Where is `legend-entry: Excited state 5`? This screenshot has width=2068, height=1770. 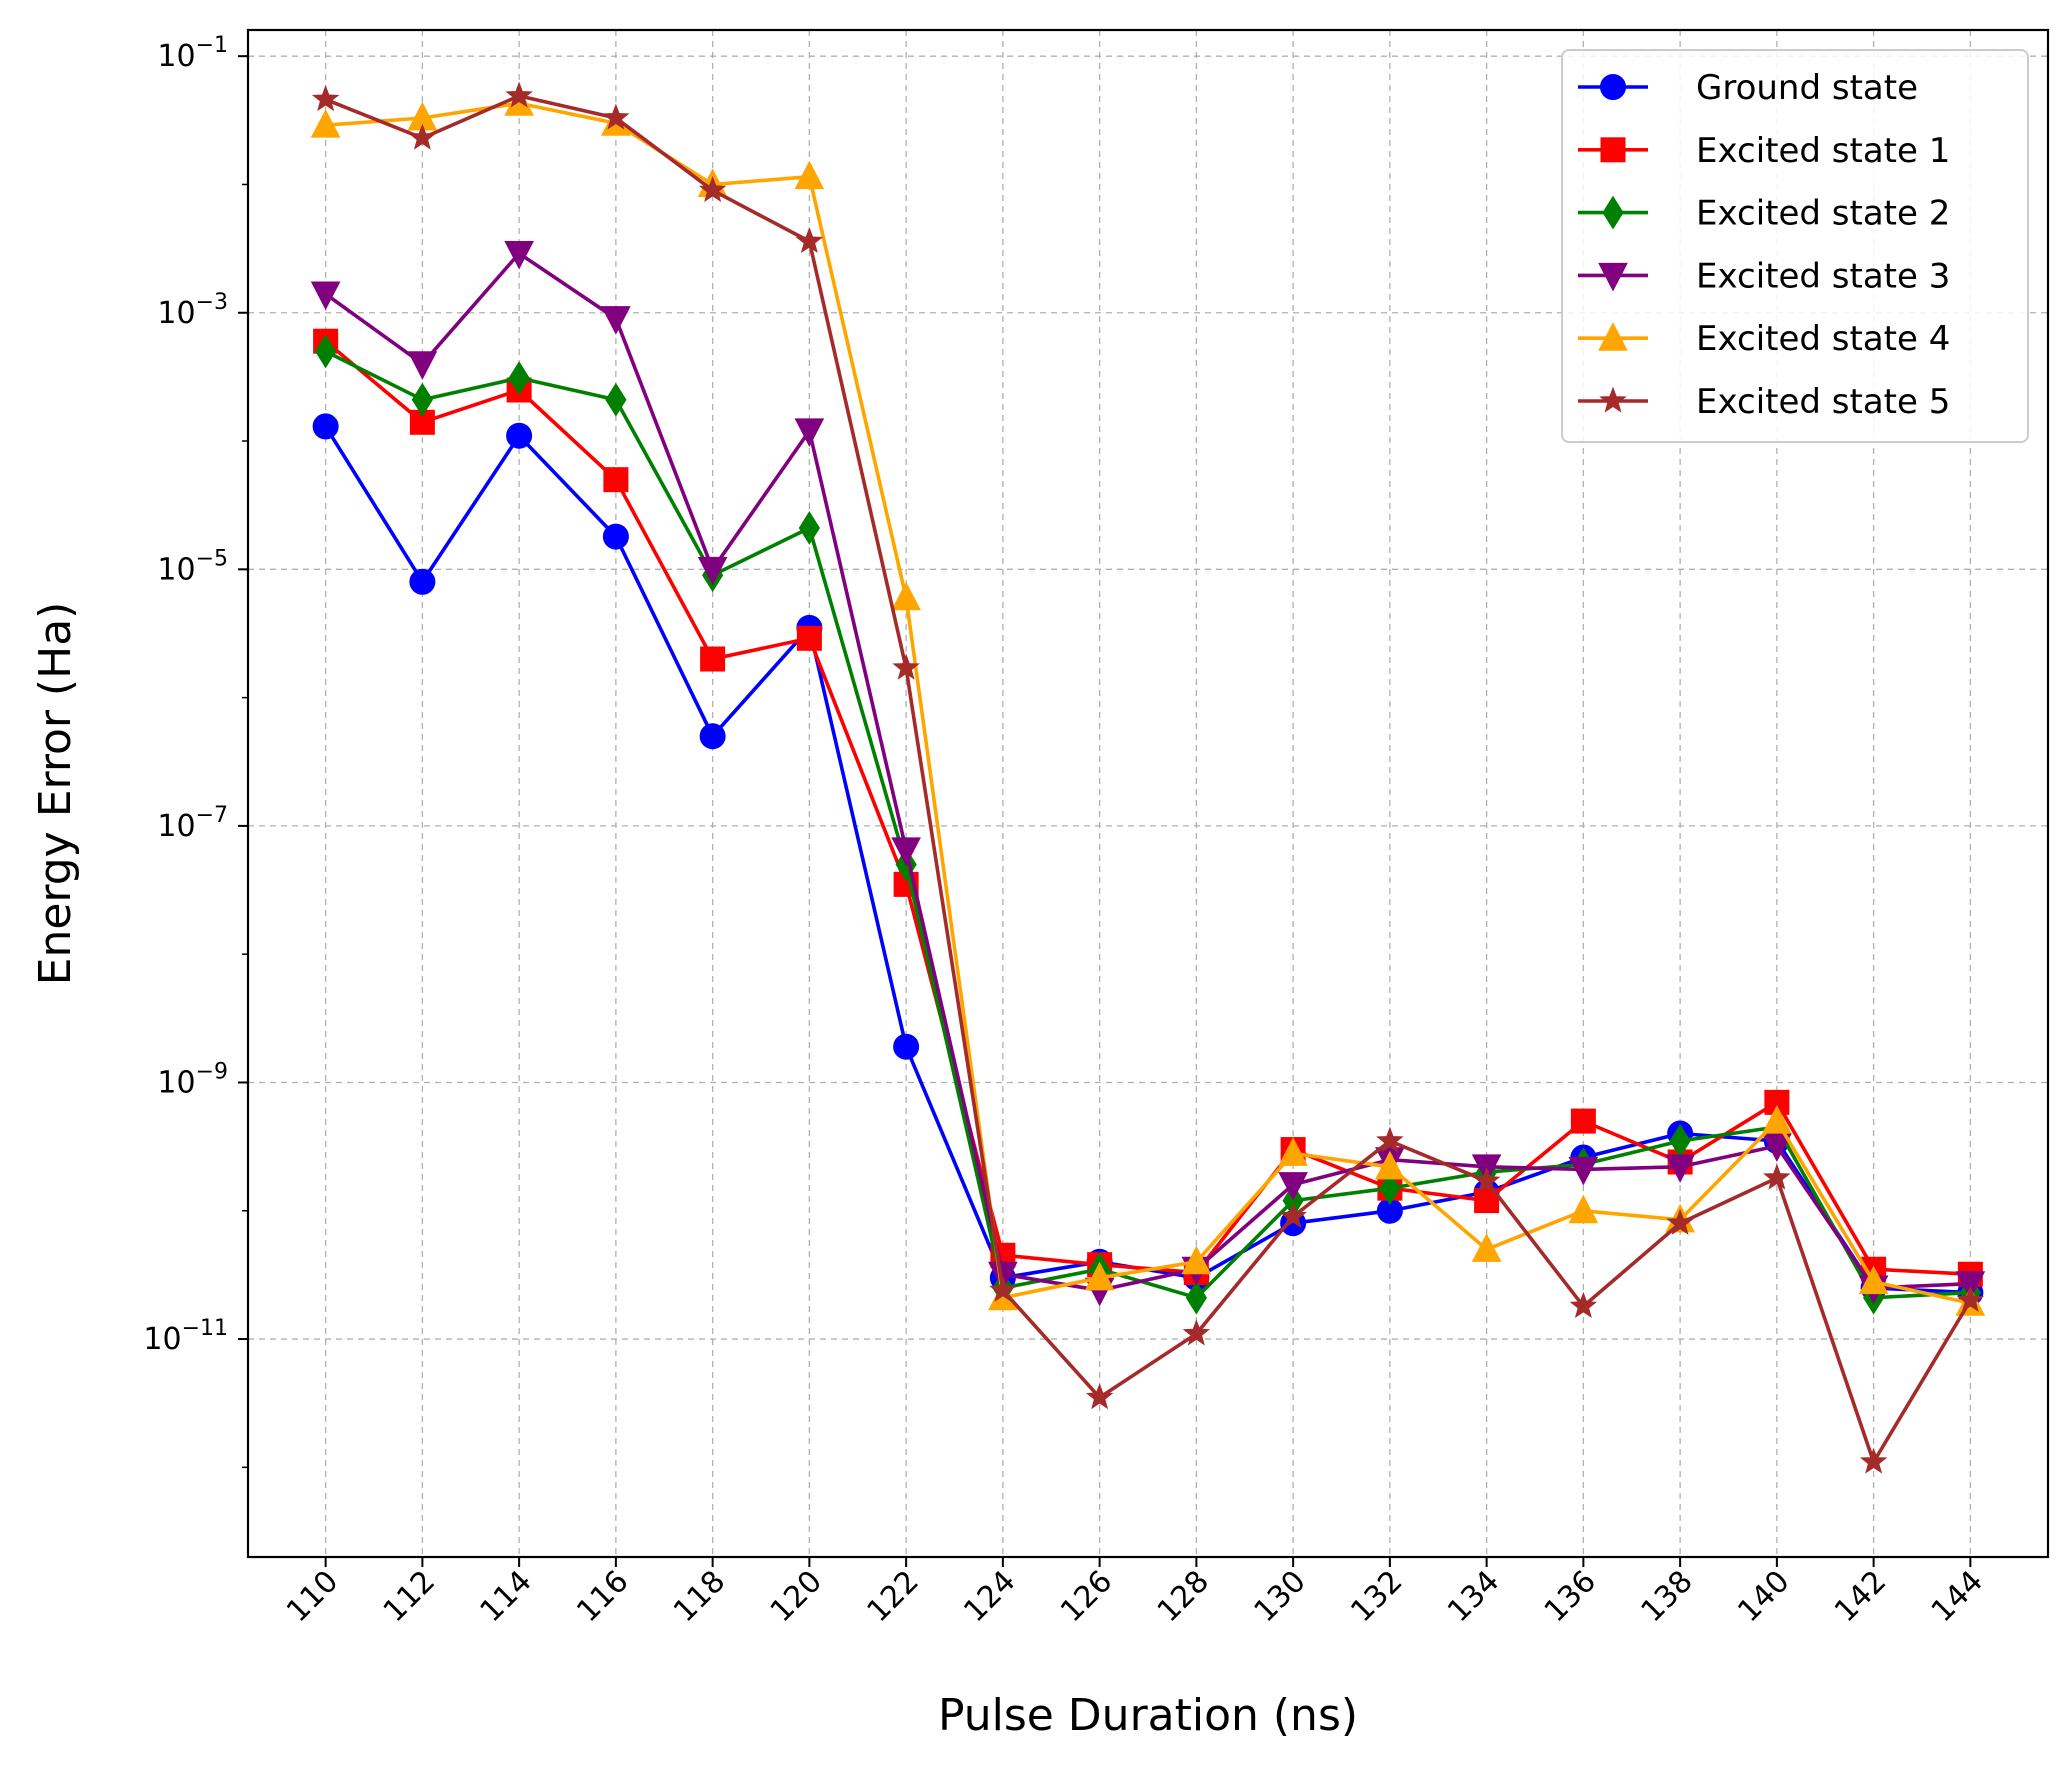 legend-entry: Excited state 5 is located at coordinates (1764, 402).